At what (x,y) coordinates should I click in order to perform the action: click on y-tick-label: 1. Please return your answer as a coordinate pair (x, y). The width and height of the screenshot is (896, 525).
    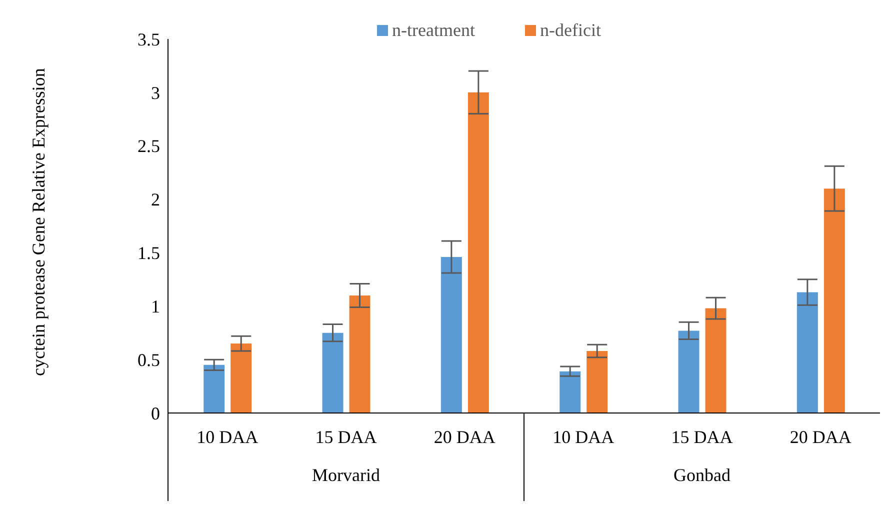
    Looking at the image, I should click on (155, 306).